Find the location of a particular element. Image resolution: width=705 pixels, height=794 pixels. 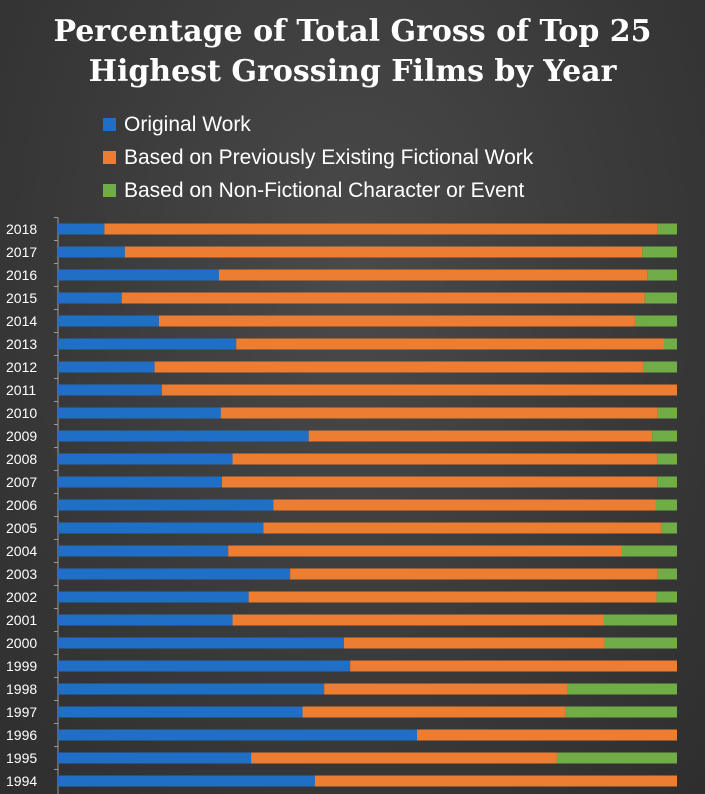

legend-label-original: Original Work is located at coordinates (187, 124).